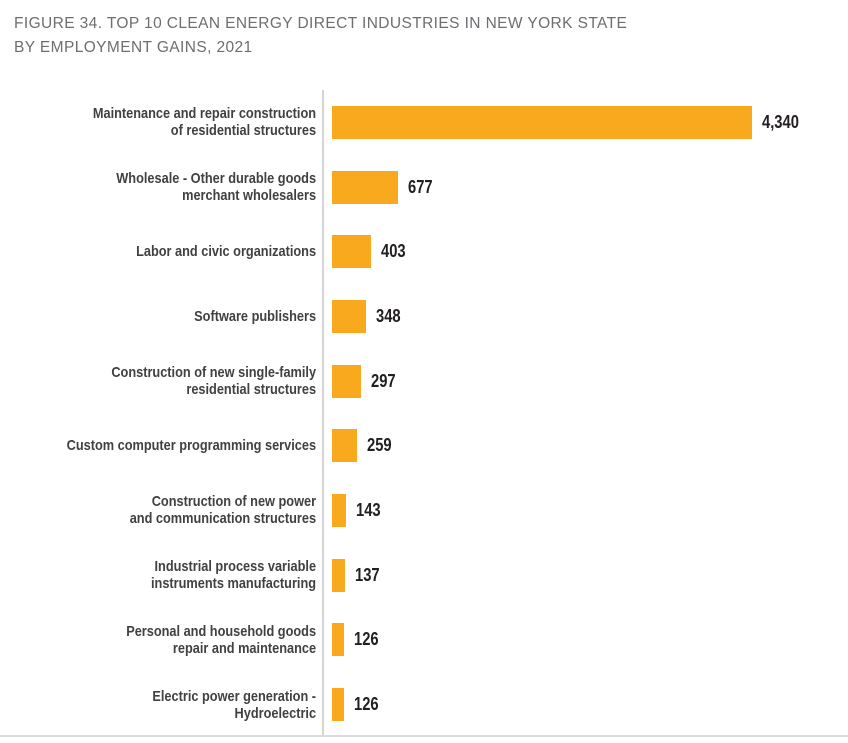 This screenshot has height=743, width=848. I want to click on value-label: 137, so click(367, 574).